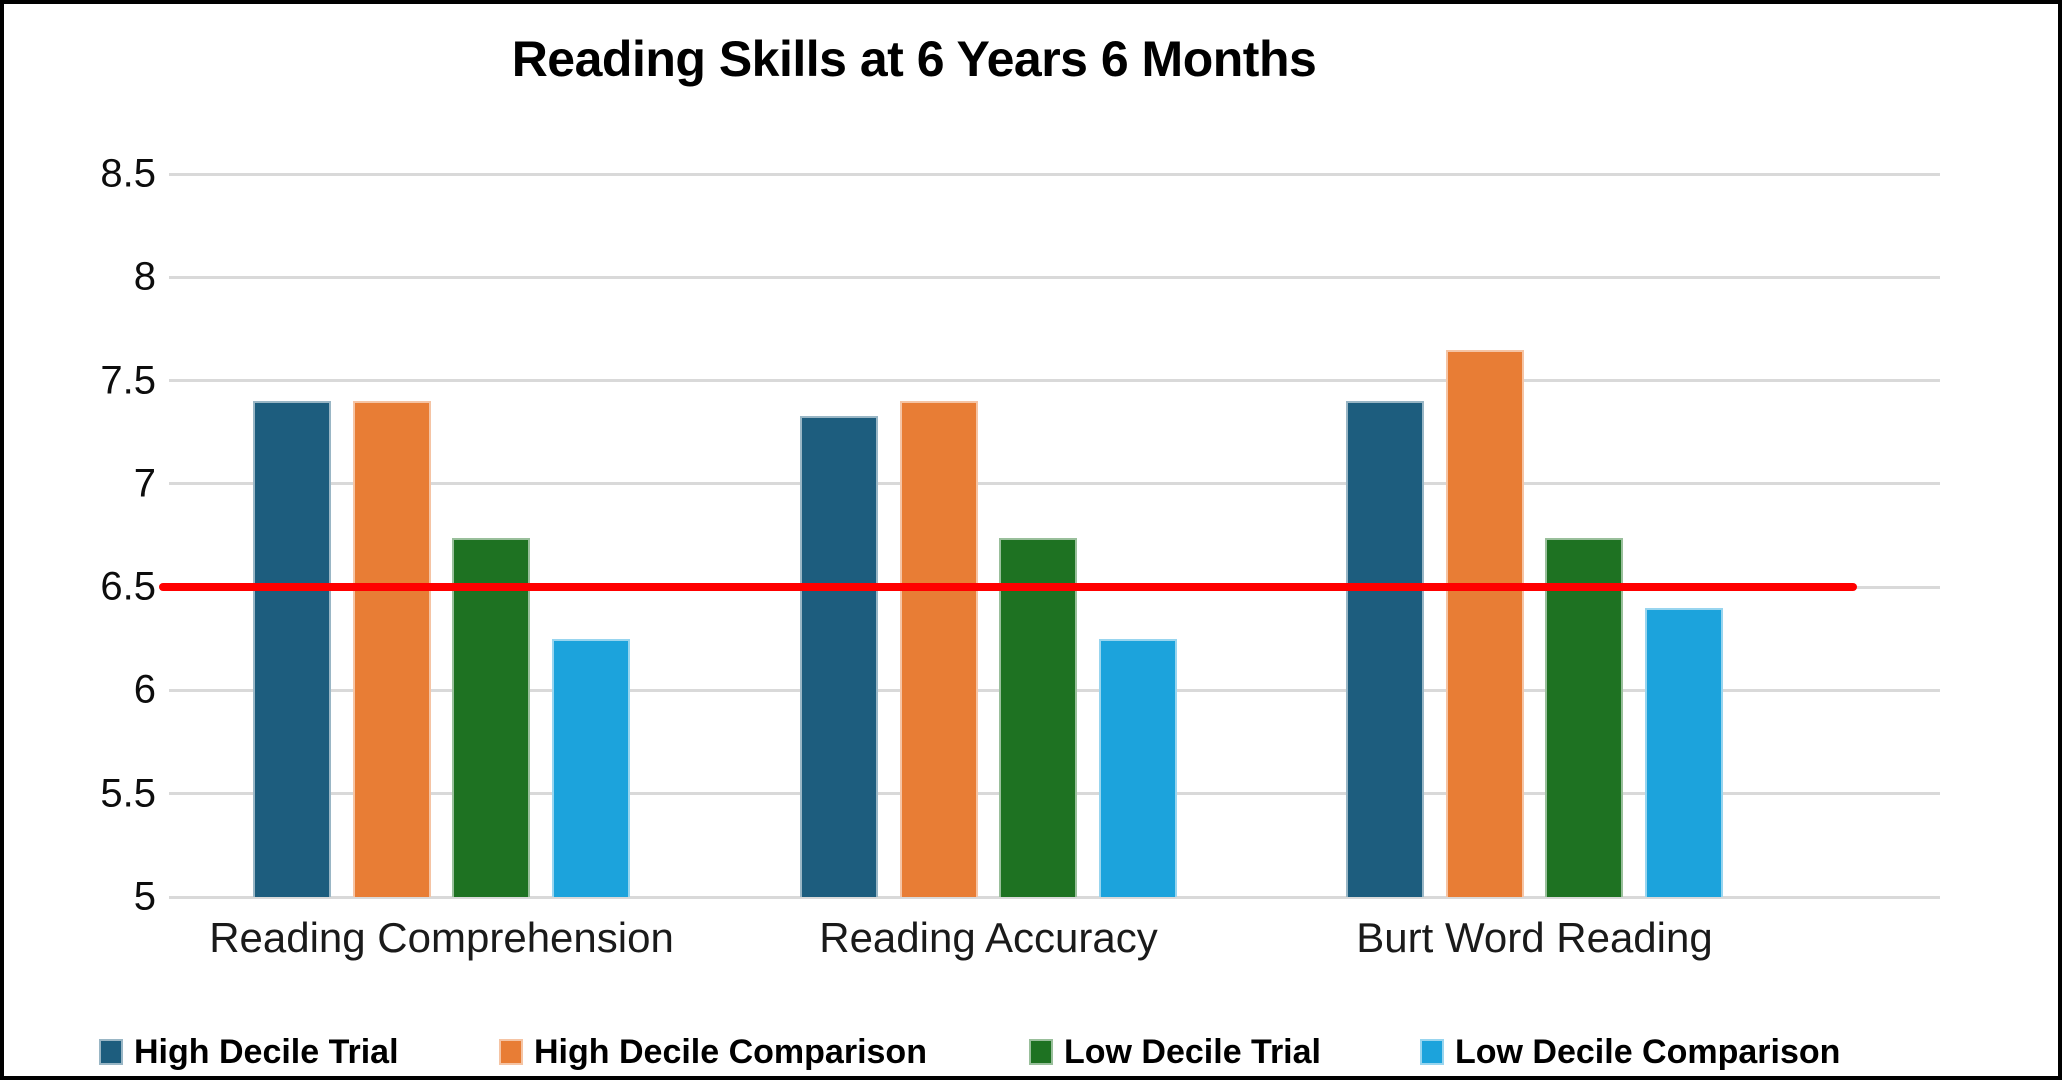 This screenshot has width=2062, height=1080. What do you see at coordinates (128, 380) in the screenshot?
I see `y-axis-tick-label: 7.5` at bounding box center [128, 380].